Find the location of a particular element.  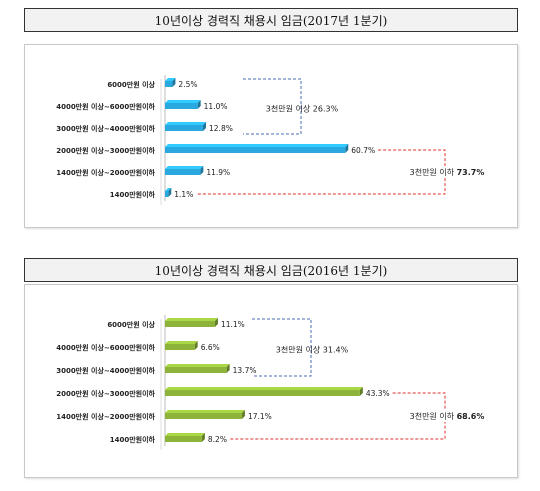

value-label: 6.6% is located at coordinates (210, 347).